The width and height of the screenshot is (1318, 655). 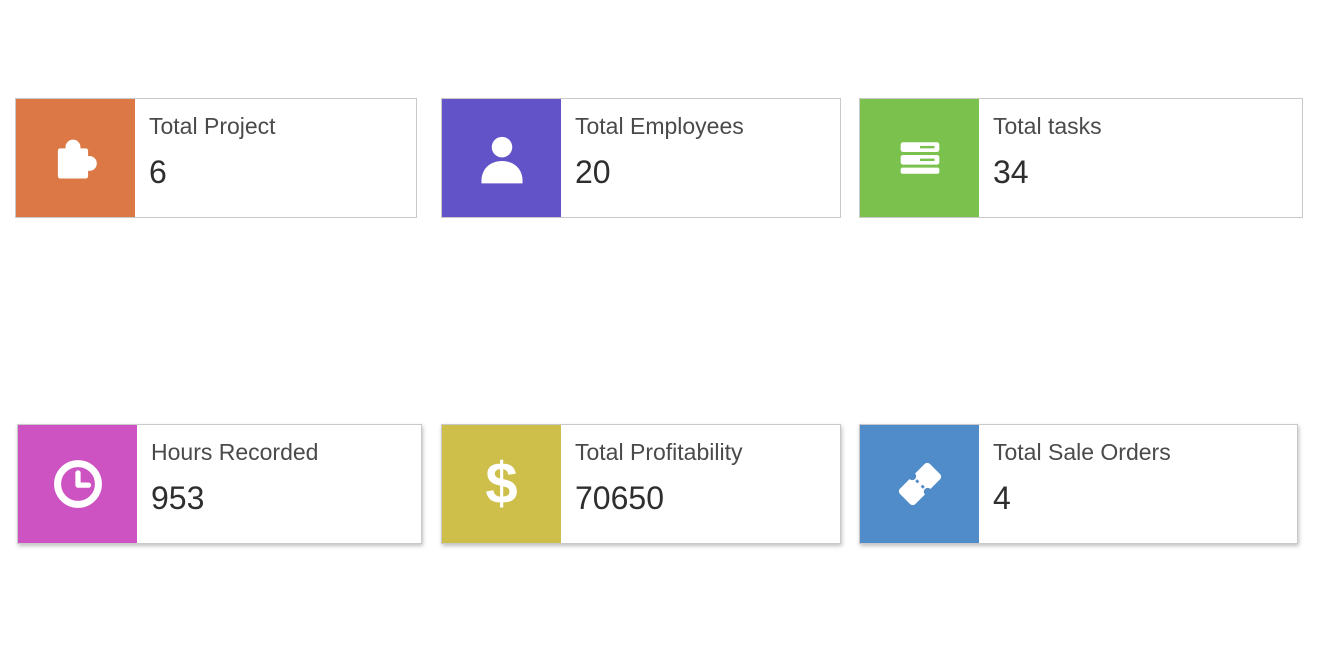 What do you see at coordinates (1002, 498) in the screenshot?
I see `stat-value: 4` at bounding box center [1002, 498].